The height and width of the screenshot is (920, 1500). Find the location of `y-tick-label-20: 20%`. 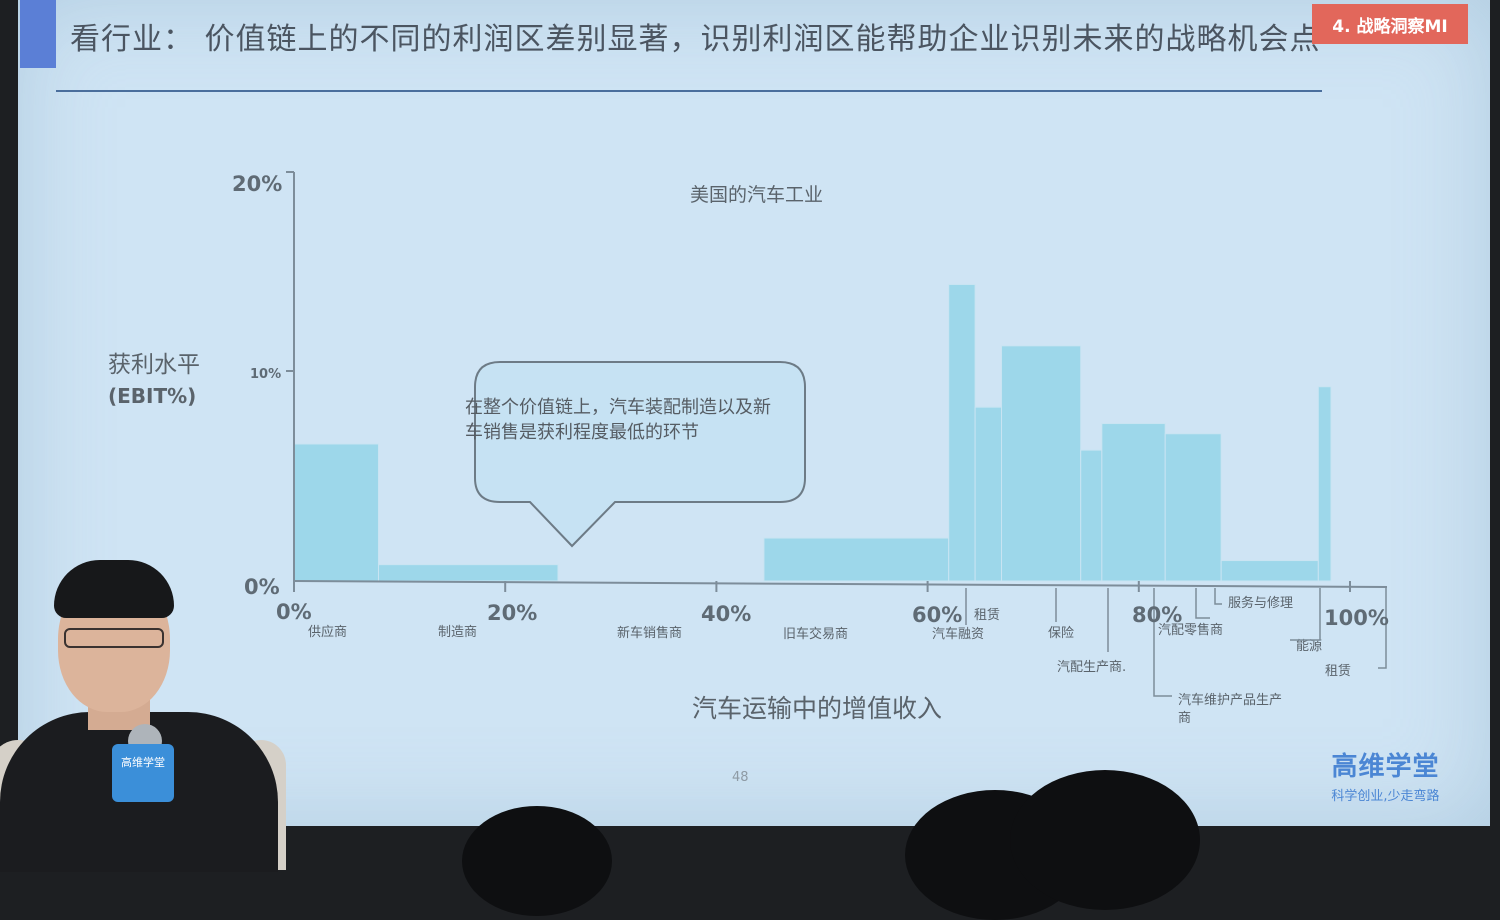

y-tick-label-20: 20% is located at coordinates (257, 184).